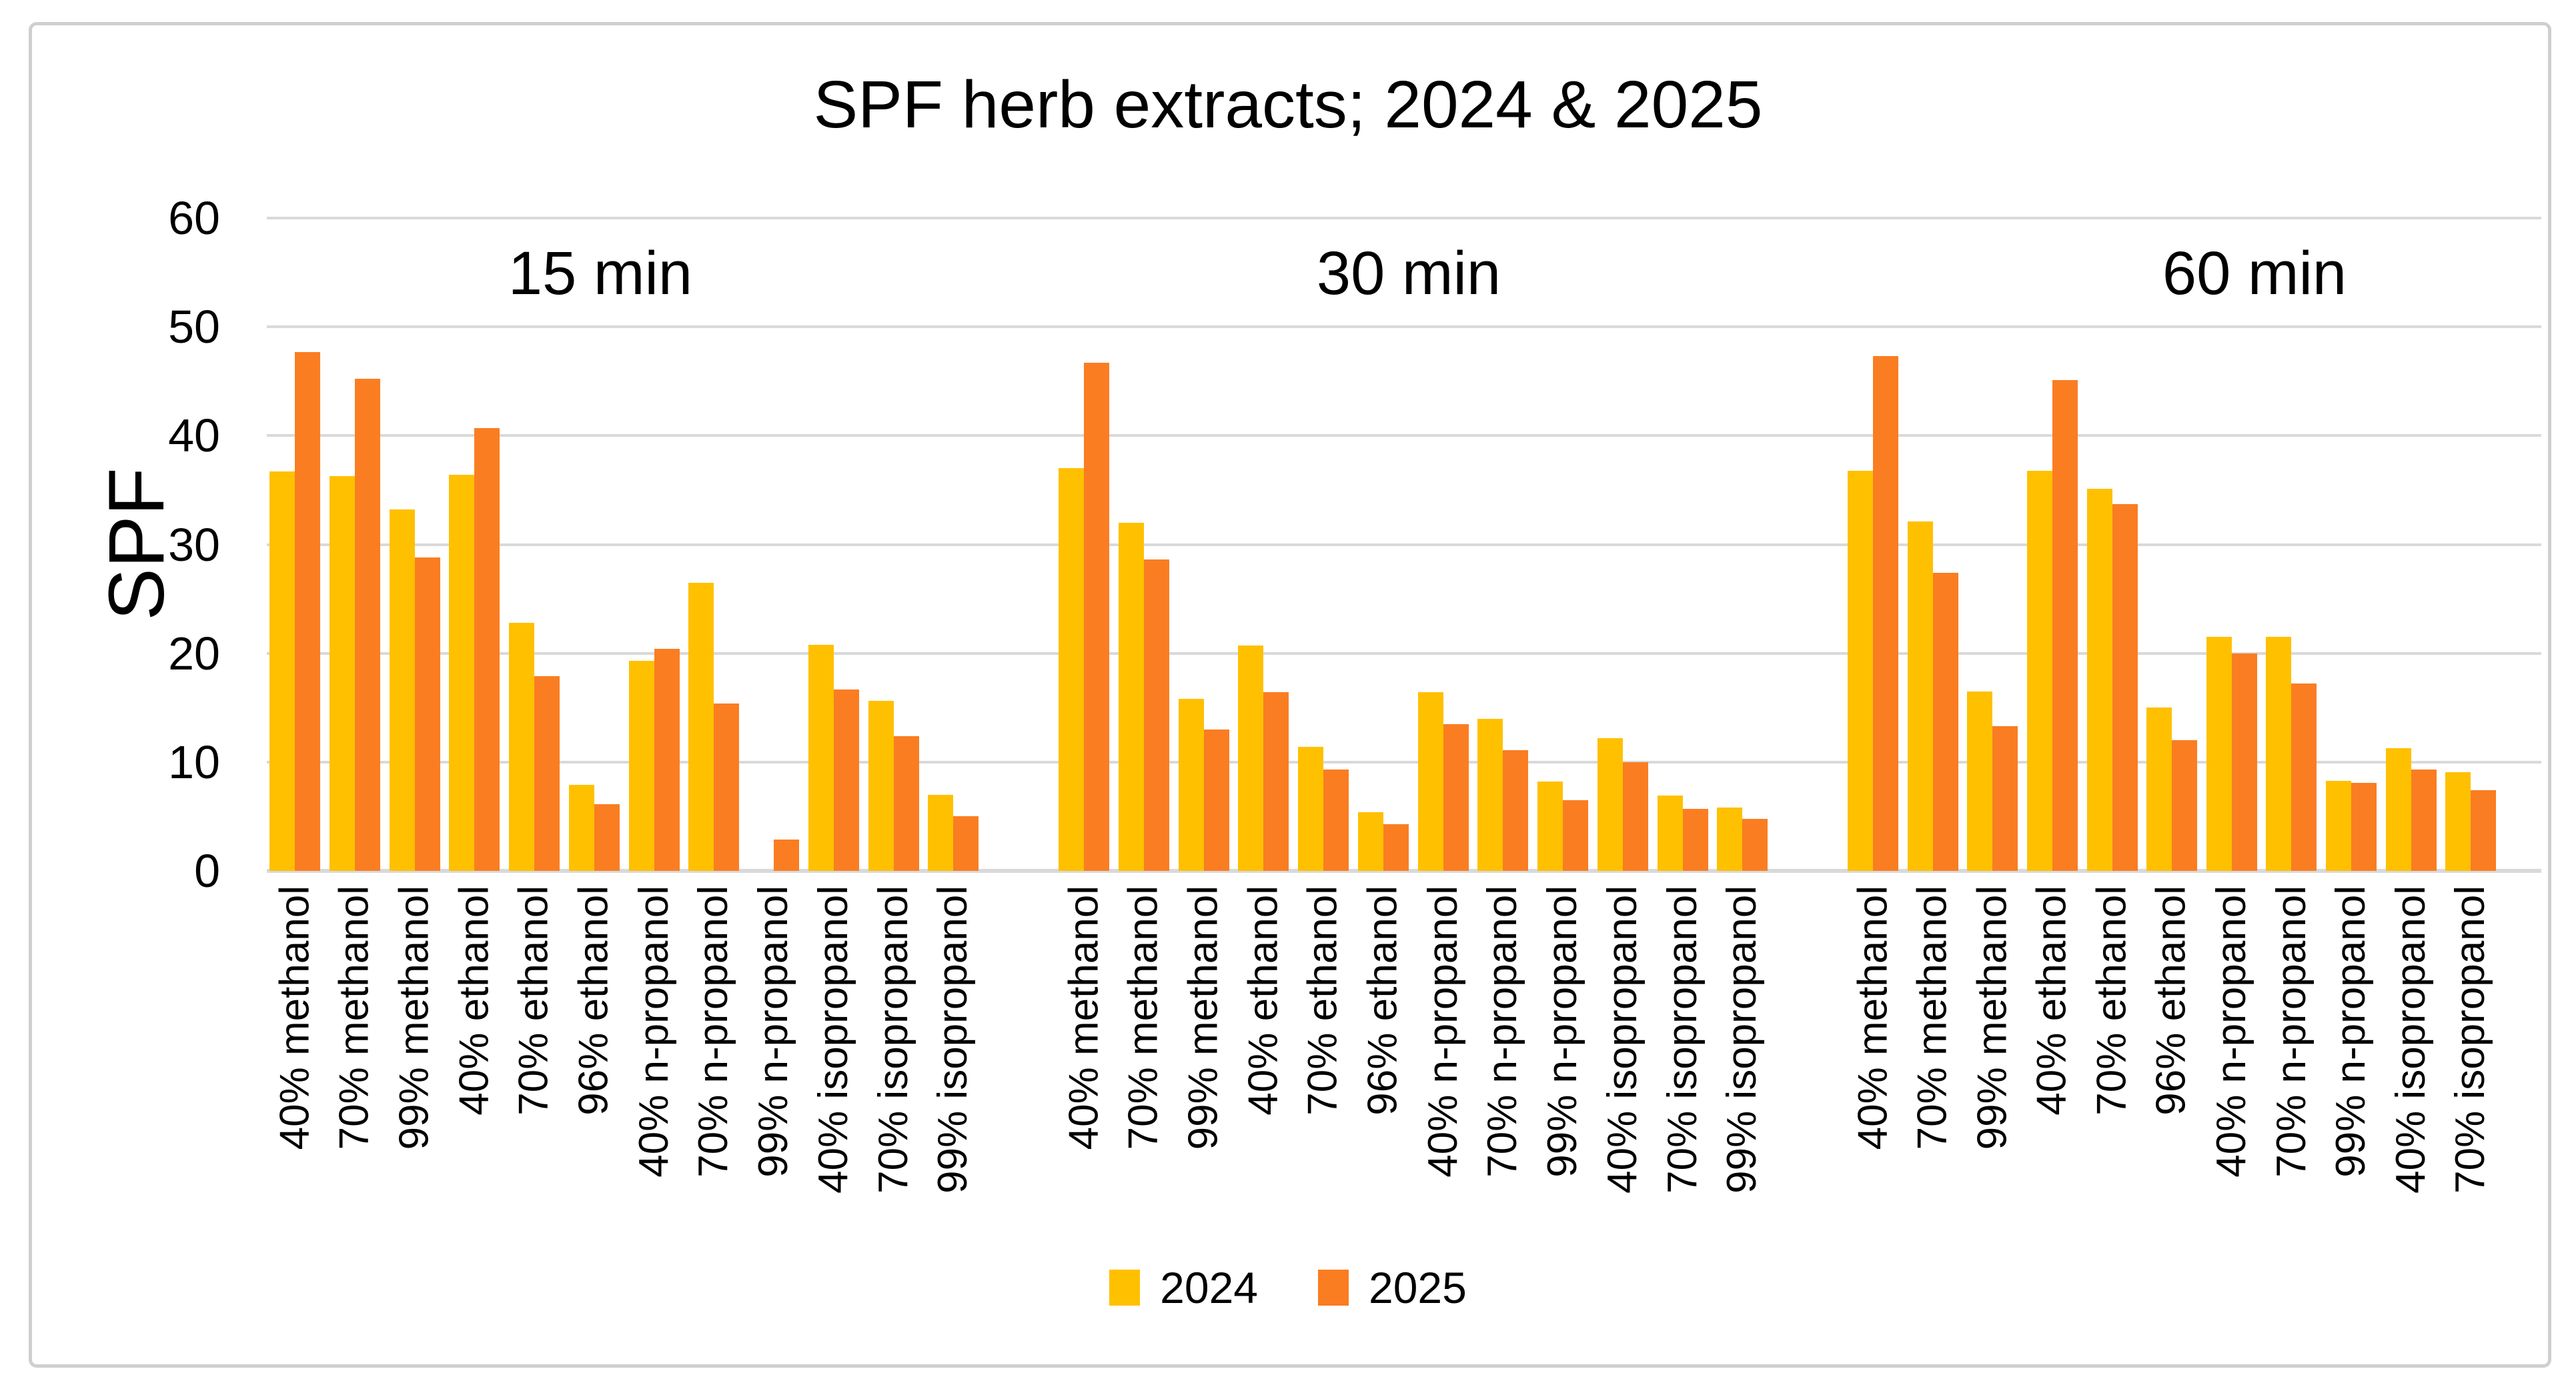  Describe the element at coordinates (1288, 104) in the screenshot. I see `chart-title: SPF herb extracts; 2024 & 2025` at that location.